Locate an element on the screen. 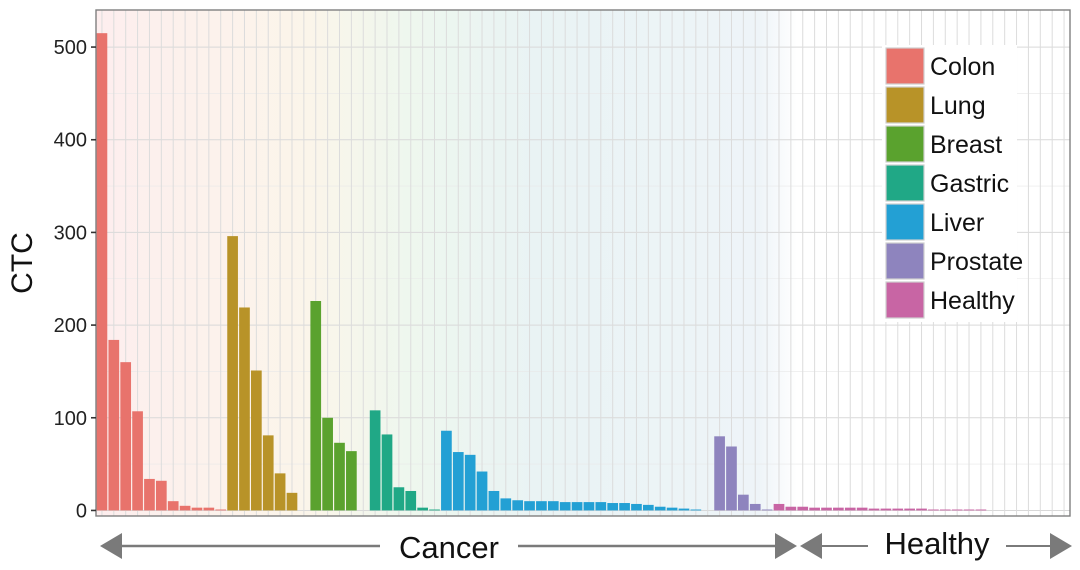 The height and width of the screenshot is (570, 1080). y-tick-label: 0 is located at coordinates (81, 511).